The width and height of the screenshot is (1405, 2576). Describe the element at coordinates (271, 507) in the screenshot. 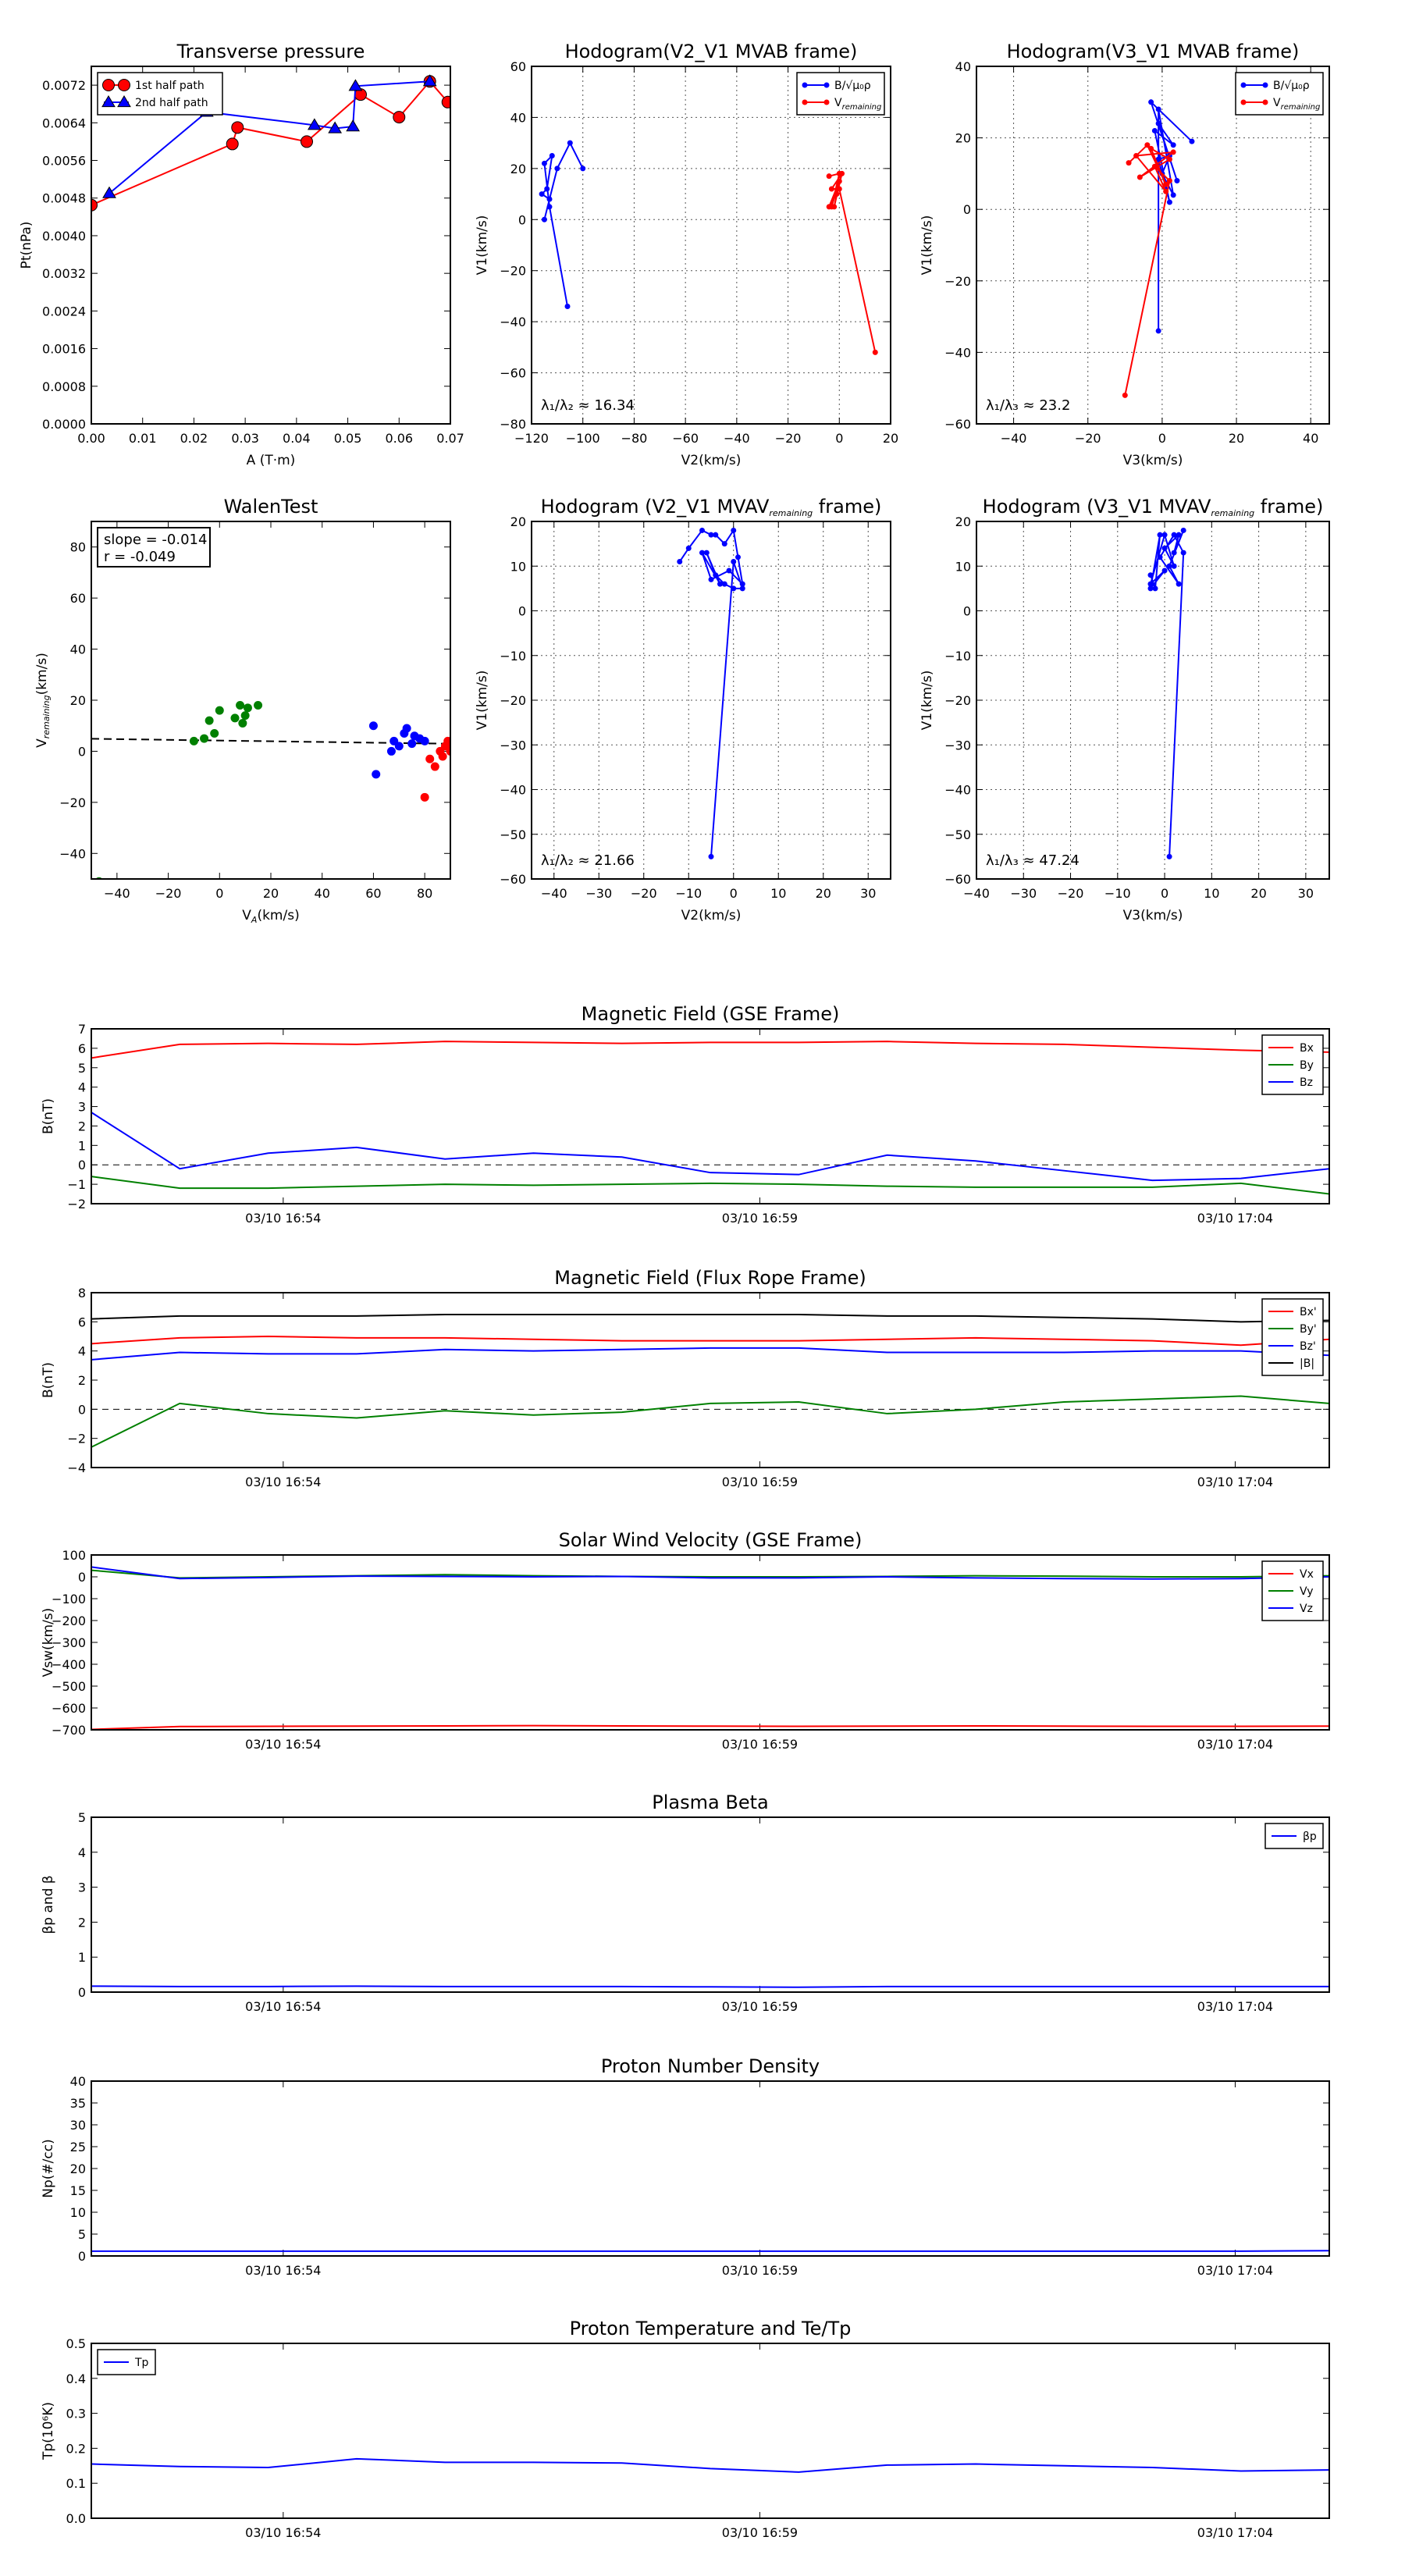

I see `chart-title: WalenTest` at that location.